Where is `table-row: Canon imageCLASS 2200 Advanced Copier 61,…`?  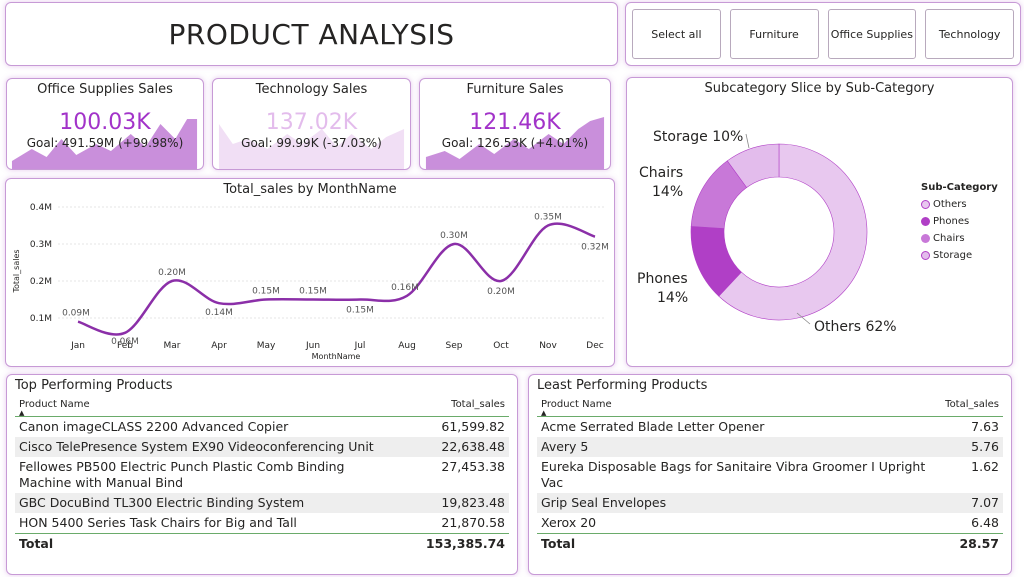
table-row: Canon imageCLASS 2200 Advanced Copier 61,… is located at coordinates (262, 427).